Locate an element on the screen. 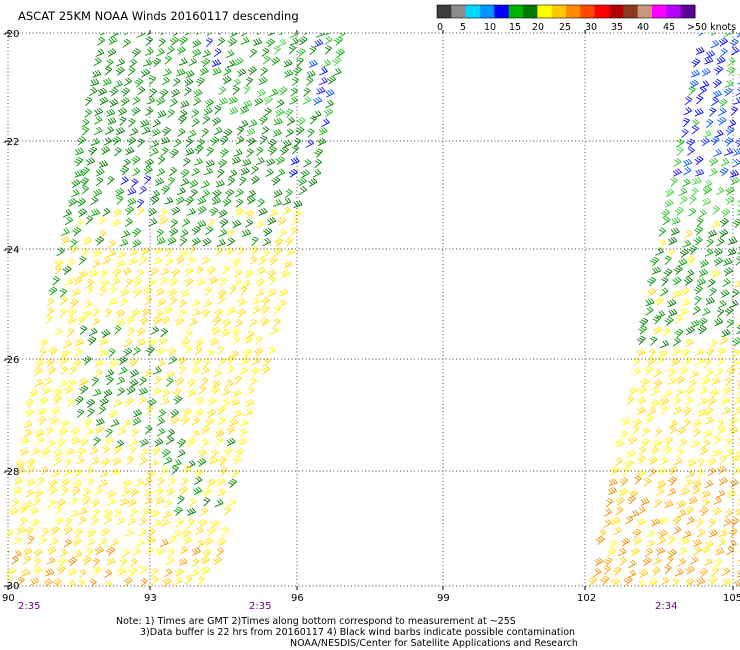 This screenshot has width=740, height=650. lat-label-26: -26 is located at coordinates (11, 360).